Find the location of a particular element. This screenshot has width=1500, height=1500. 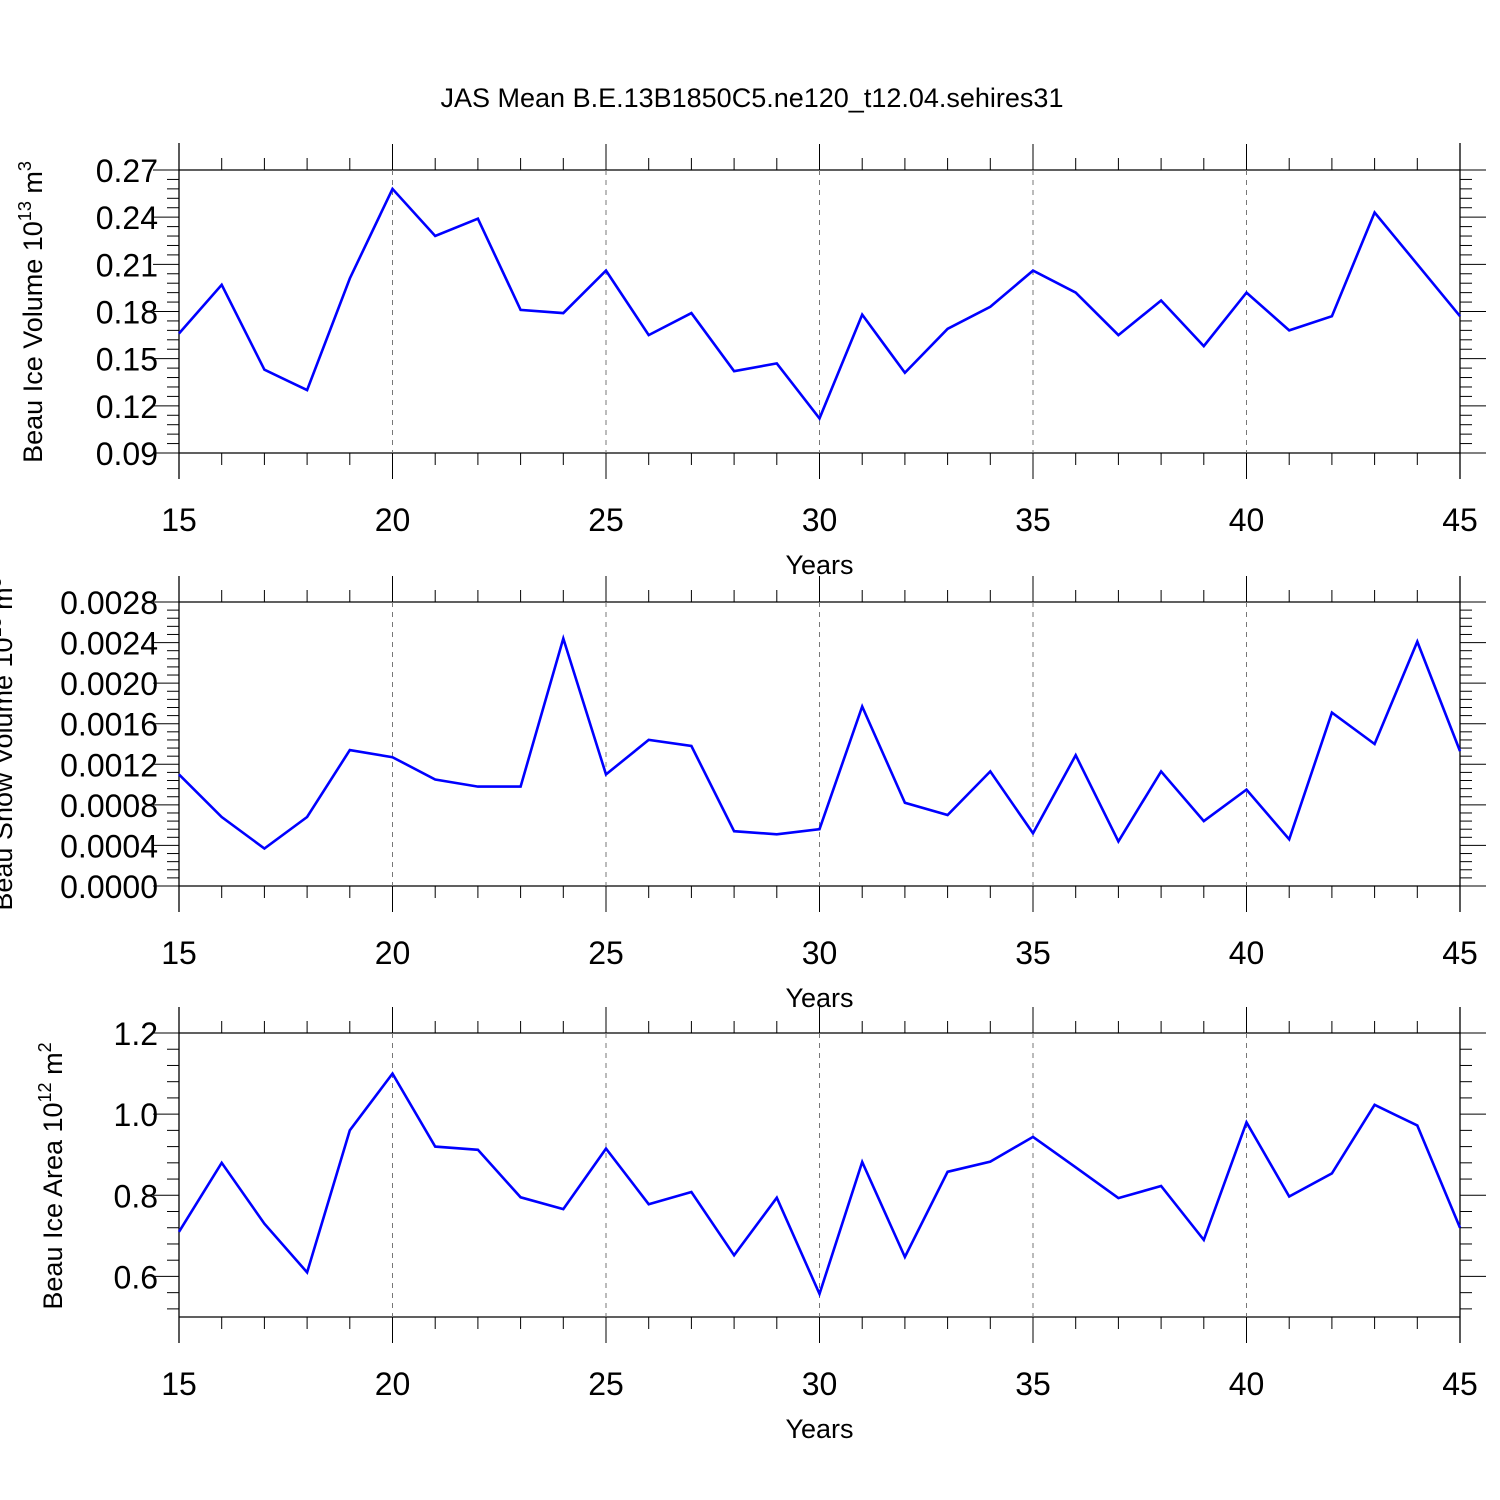

y-axis-label: Beau Snow Volume 1013 m3 is located at coordinates (9, 743).